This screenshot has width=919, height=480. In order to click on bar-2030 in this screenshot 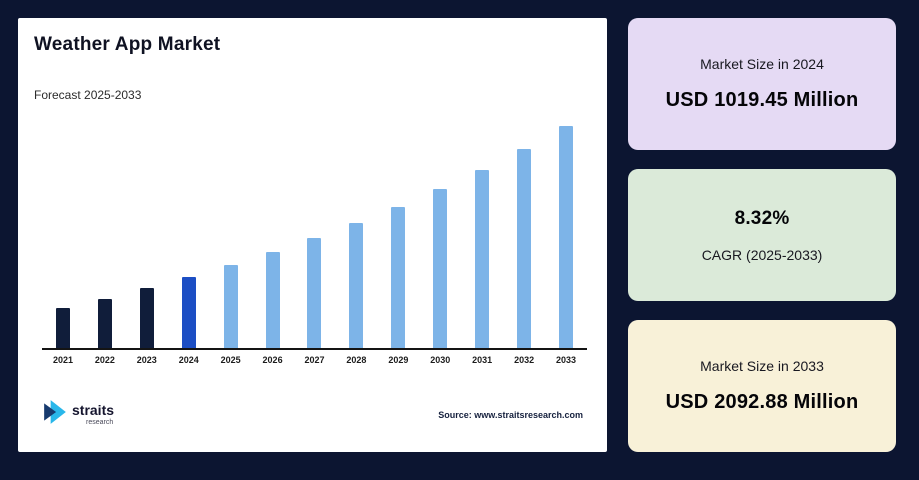, I will do `click(440, 268)`.